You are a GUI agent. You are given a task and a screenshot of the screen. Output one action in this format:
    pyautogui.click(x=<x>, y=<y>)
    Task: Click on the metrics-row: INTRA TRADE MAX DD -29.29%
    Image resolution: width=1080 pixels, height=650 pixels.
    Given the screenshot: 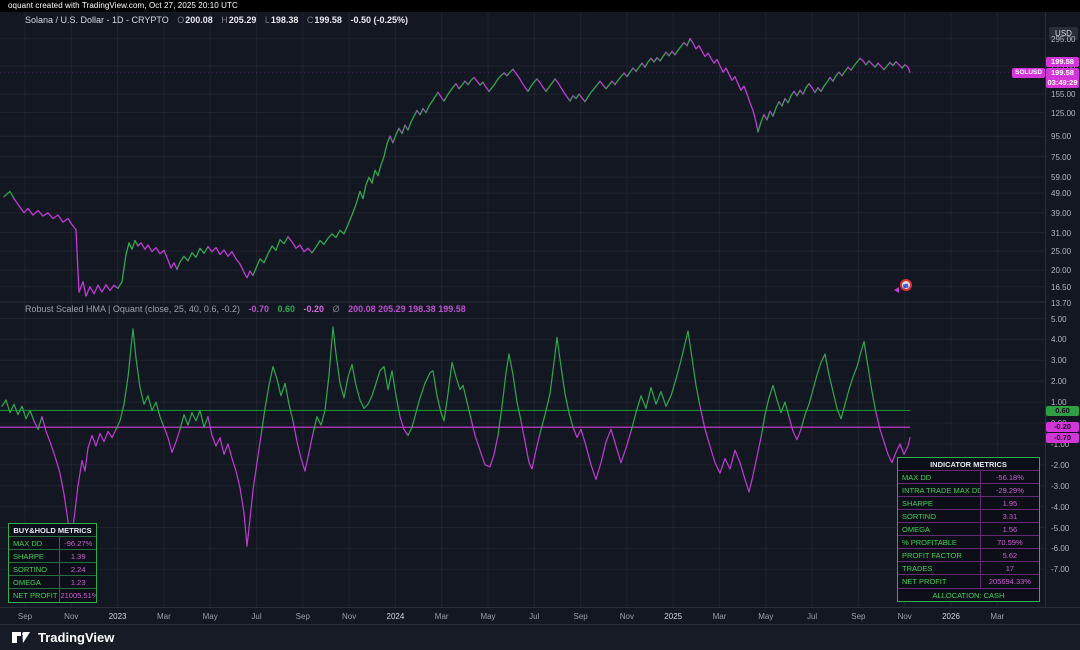 What is the action you would take?
    pyautogui.click(x=968, y=490)
    